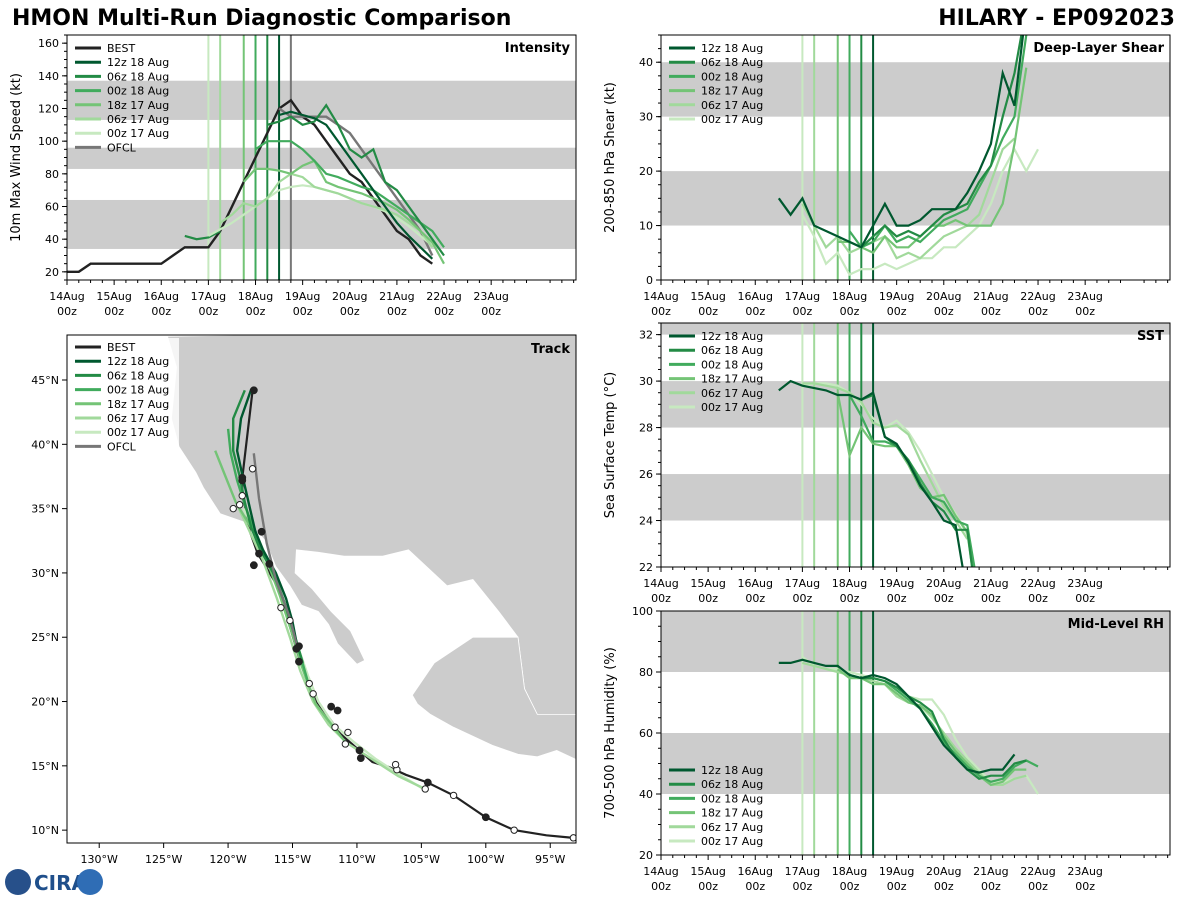 Image resolution: width=1200 pixels, height=900 pixels. What do you see at coordinates (646, 521) in the screenshot?
I see `y-tick-label: 24` at bounding box center [646, 521].